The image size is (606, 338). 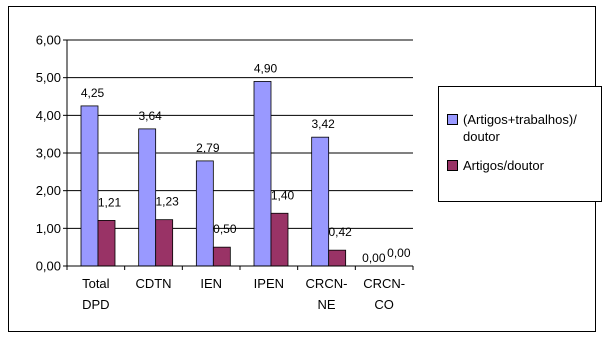 I want to click on x-tick-label: IPEN, so click(x=269, y=283).